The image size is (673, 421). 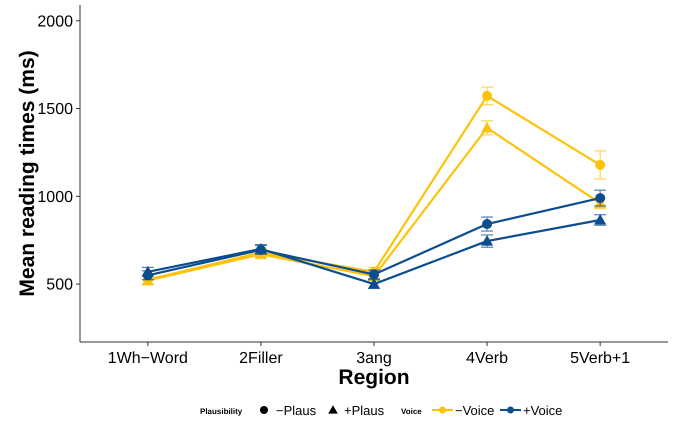 What do you see at coordinates (600, 358) in the screenshot?
I see `x-tick-label: 5Verb+1` at bounding box center [600, 358].